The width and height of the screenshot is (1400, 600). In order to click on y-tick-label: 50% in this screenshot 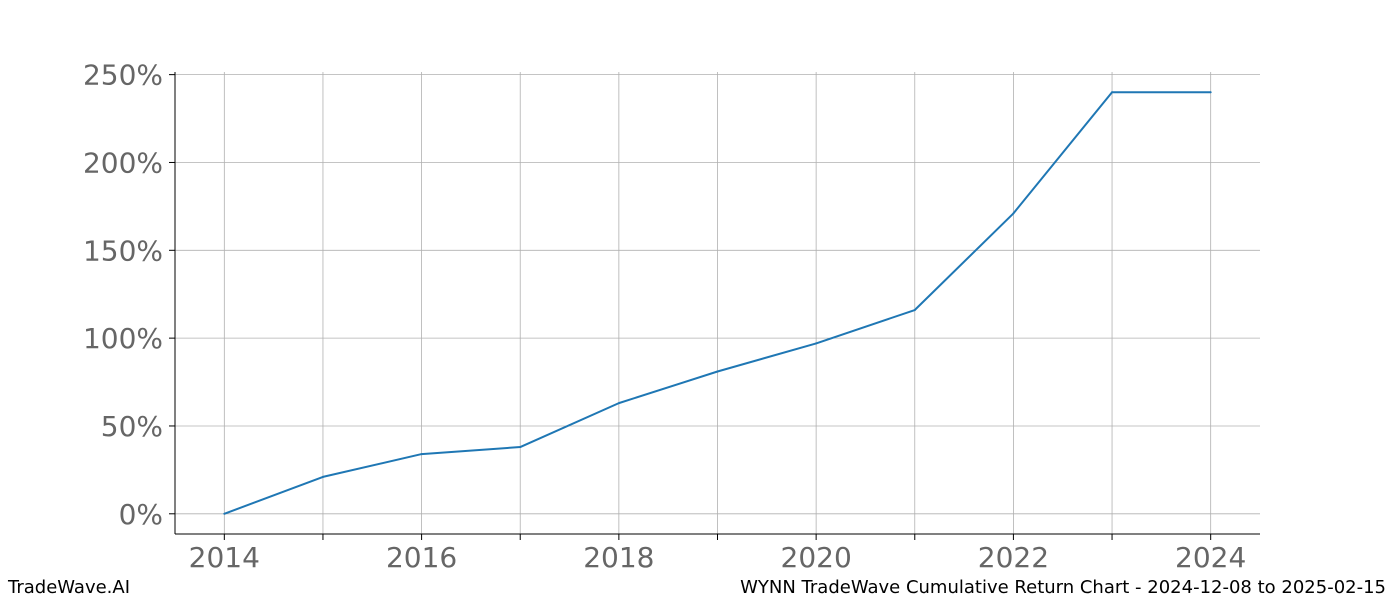, I will do `click(132, 426)`.